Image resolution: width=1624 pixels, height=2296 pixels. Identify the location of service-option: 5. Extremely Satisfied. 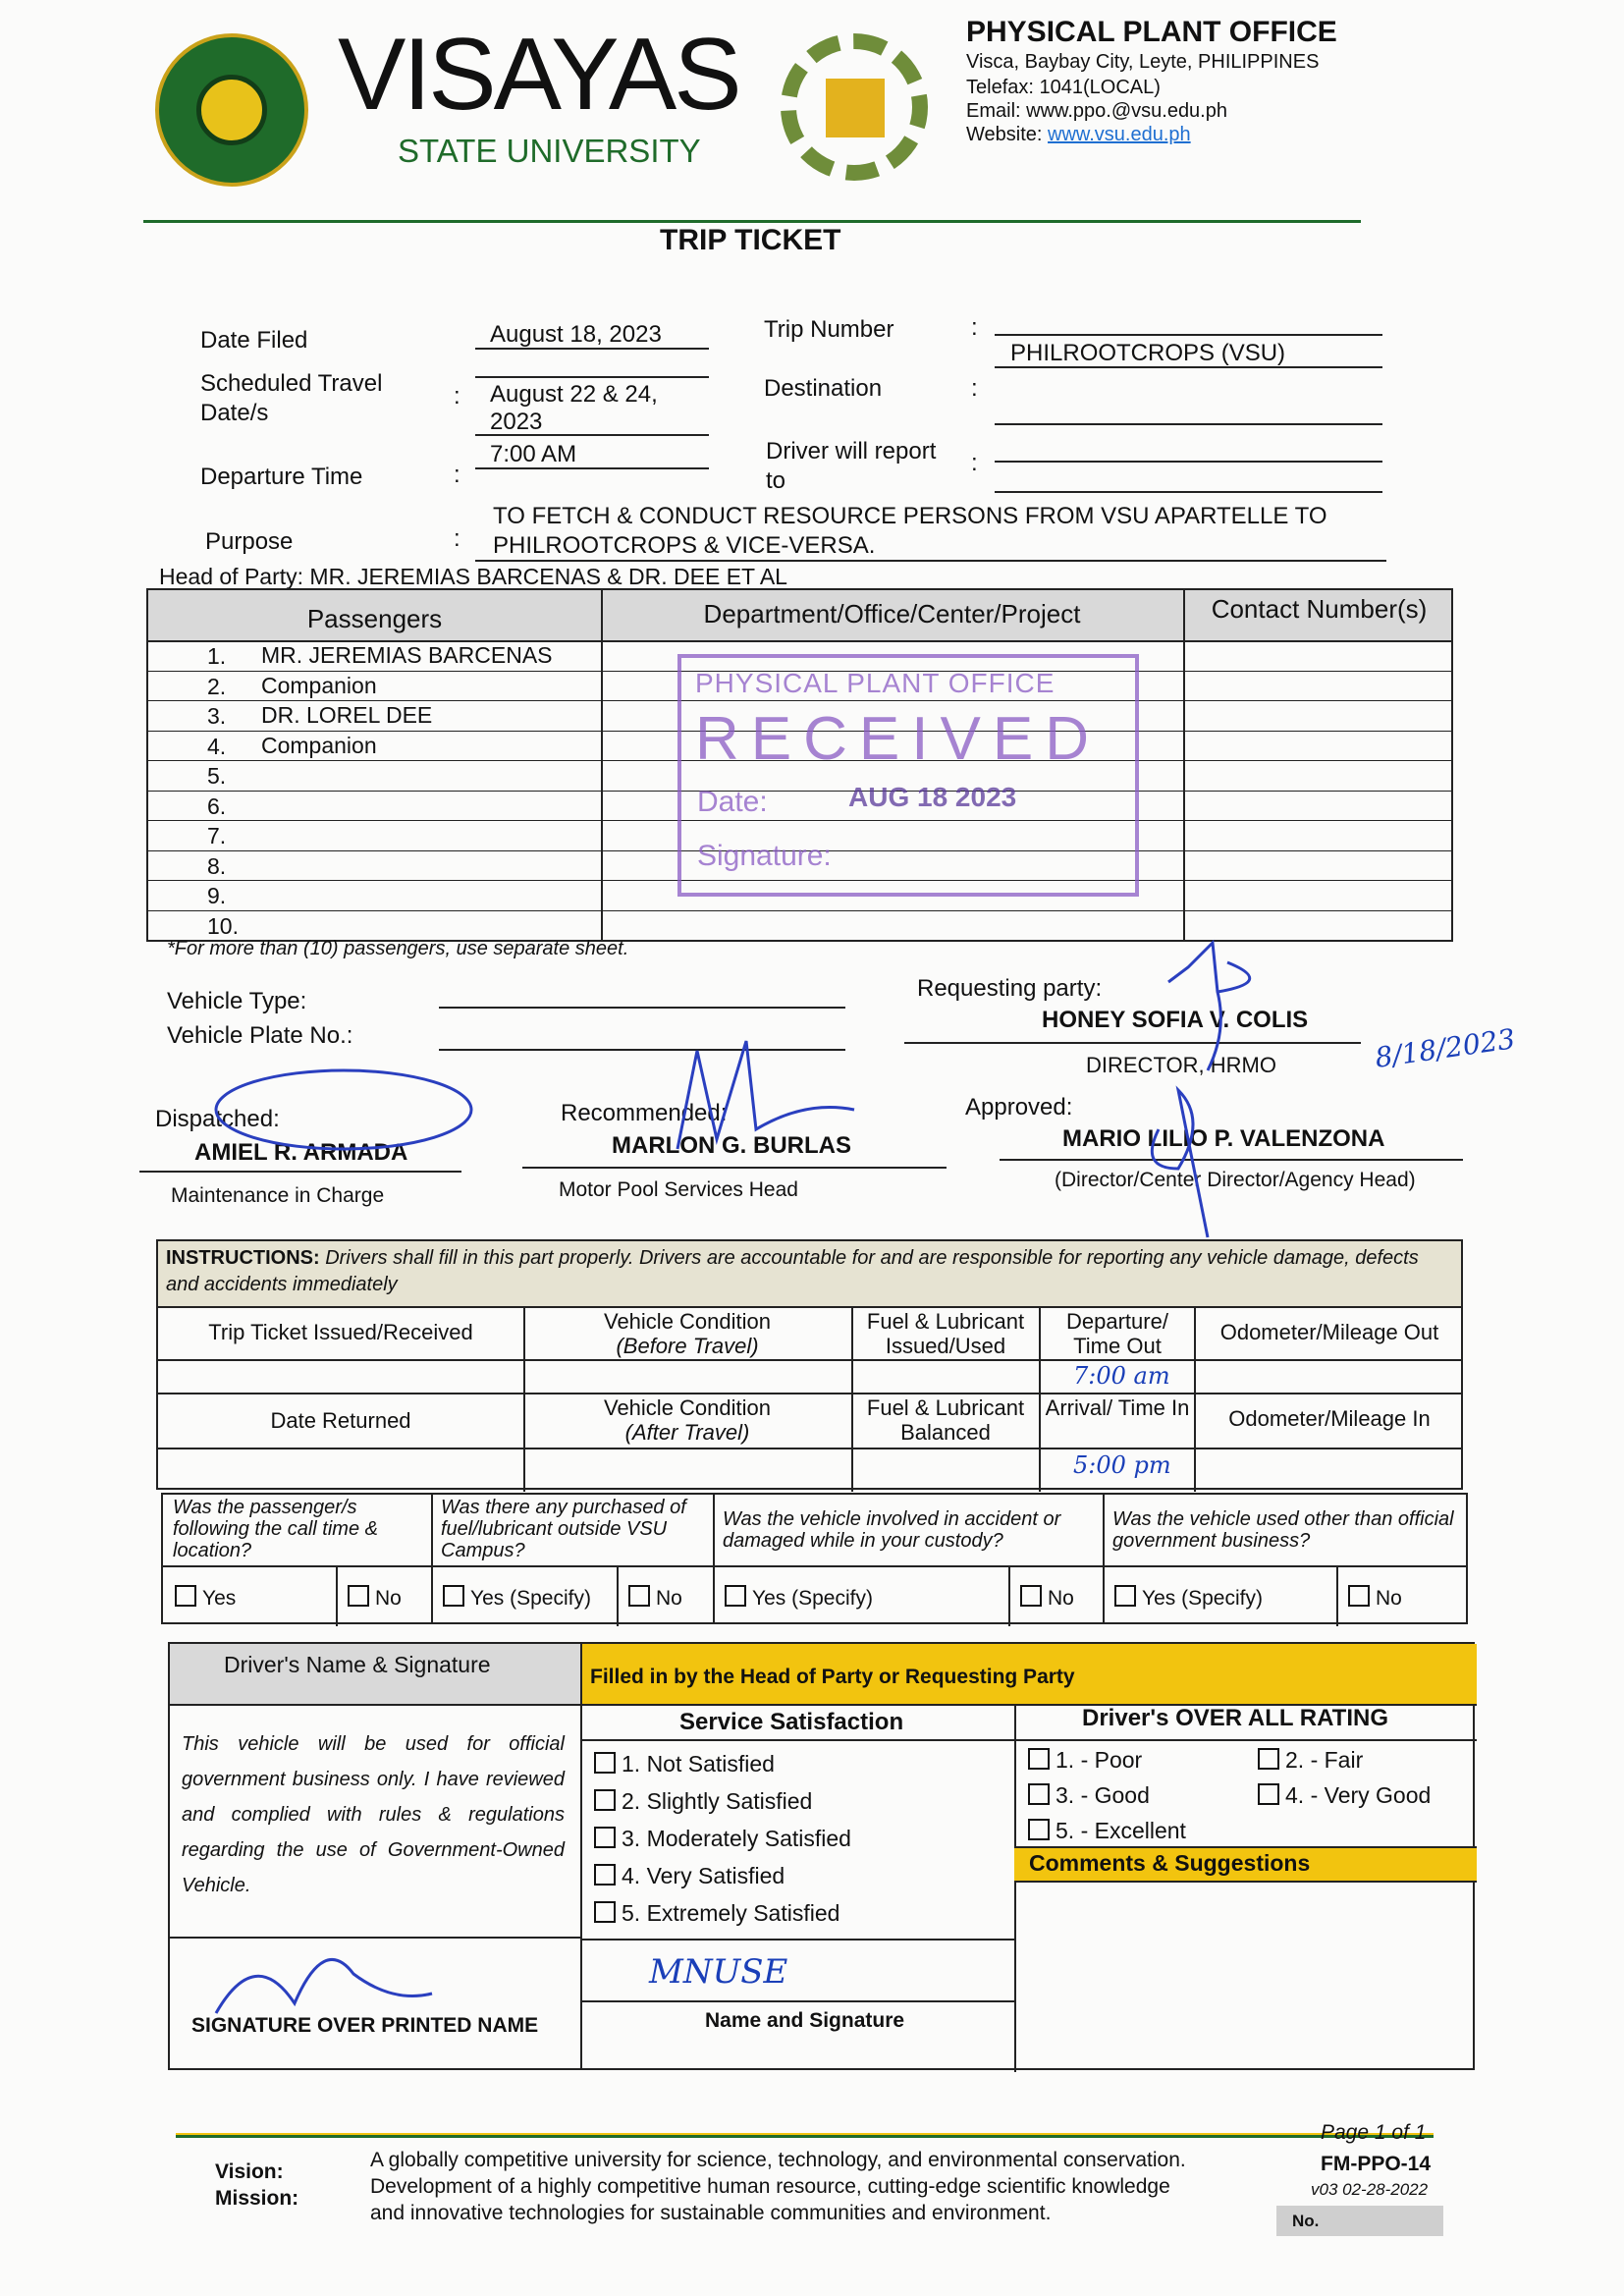
(716, 1913).